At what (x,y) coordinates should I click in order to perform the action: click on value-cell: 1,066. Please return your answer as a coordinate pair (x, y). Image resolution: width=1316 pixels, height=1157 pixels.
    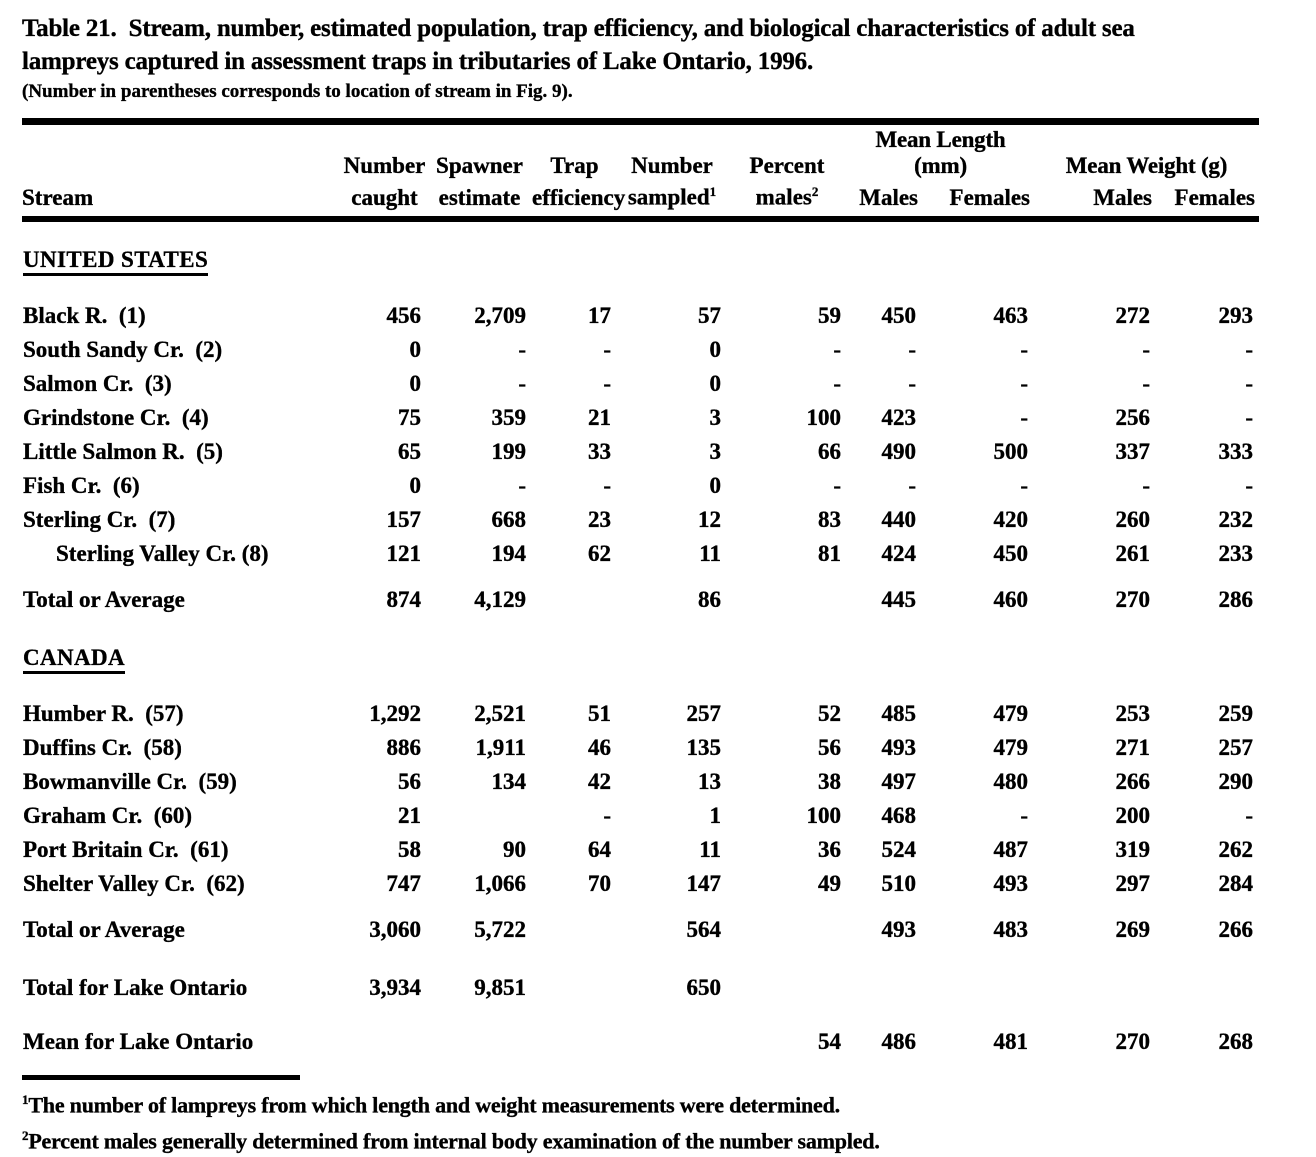
    Looking at the image, I should click on (500, 883).